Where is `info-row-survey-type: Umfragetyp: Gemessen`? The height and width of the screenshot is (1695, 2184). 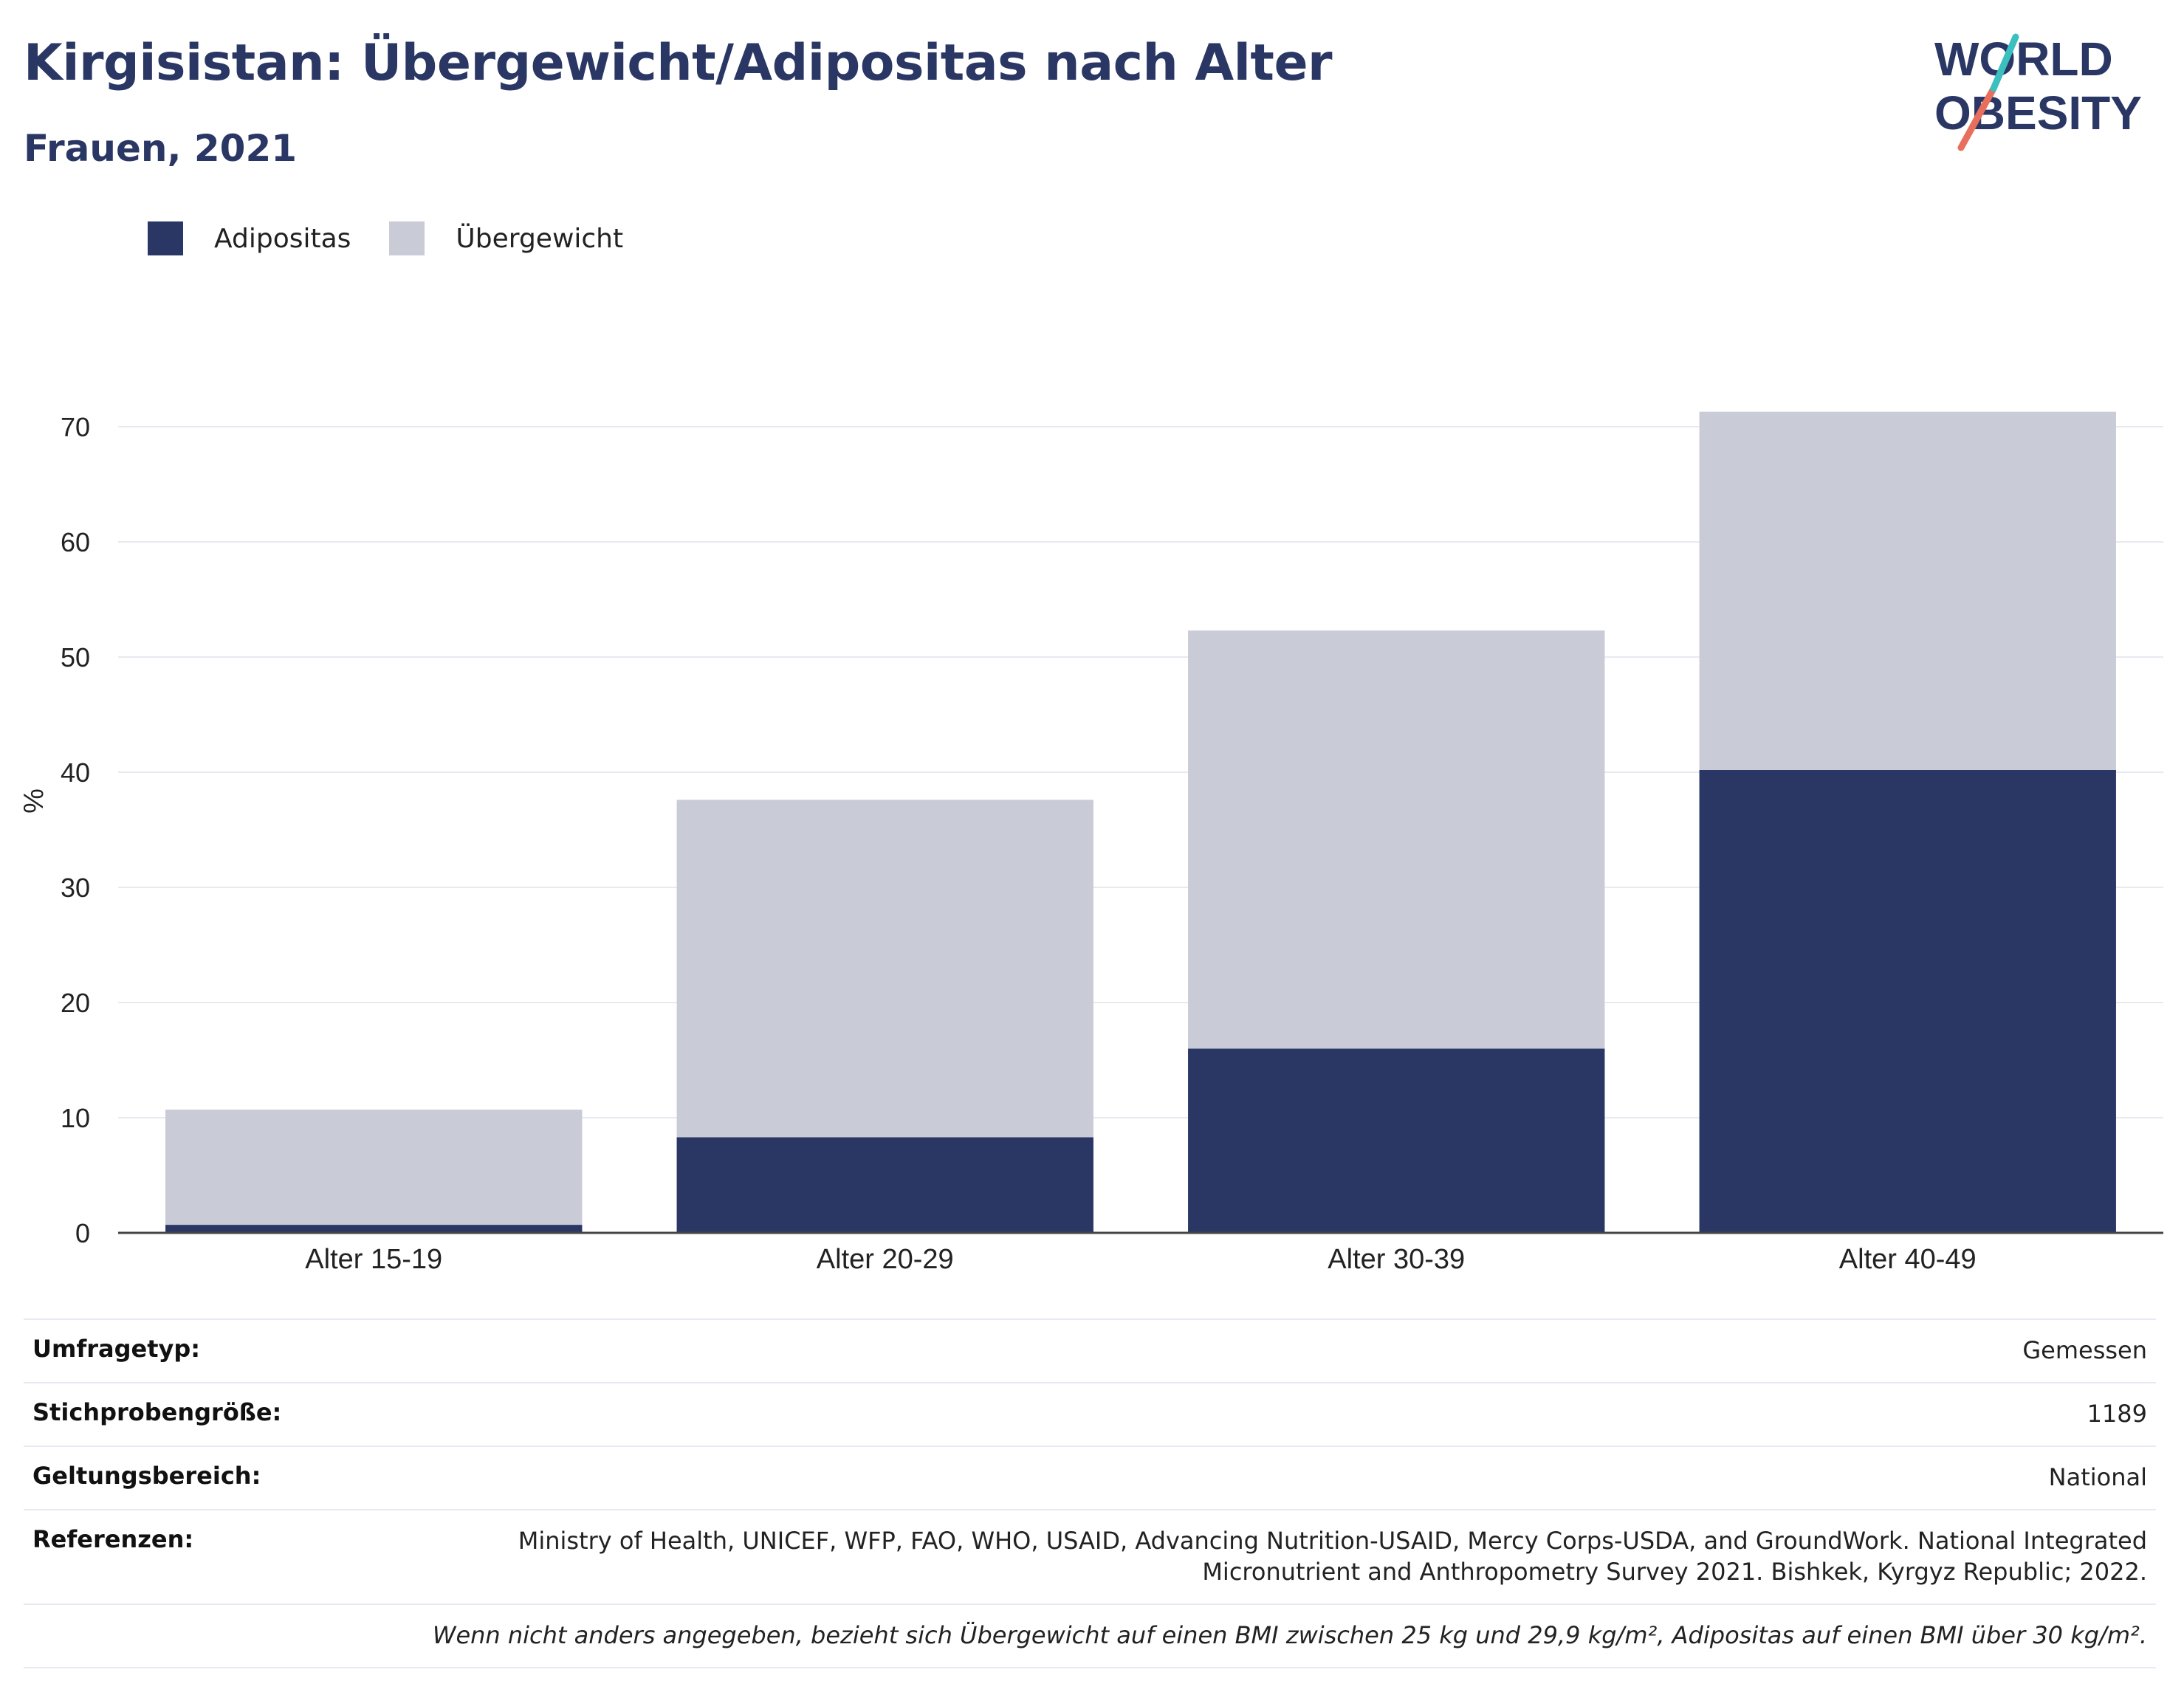
info-row-survey-type: Umfragetyp: Gemessen is located at coordinates (1090, 1350).